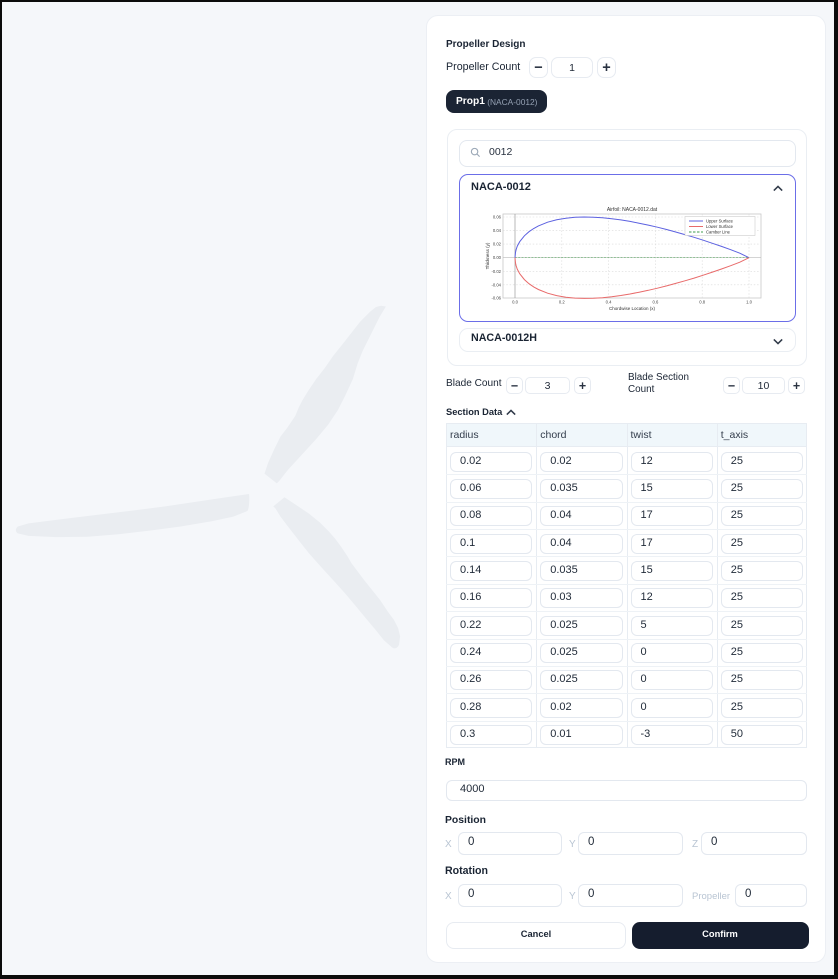  Describe the element at coordinates (497, 257) in the screenshot. I see `svg-text: 0.00` at that location.